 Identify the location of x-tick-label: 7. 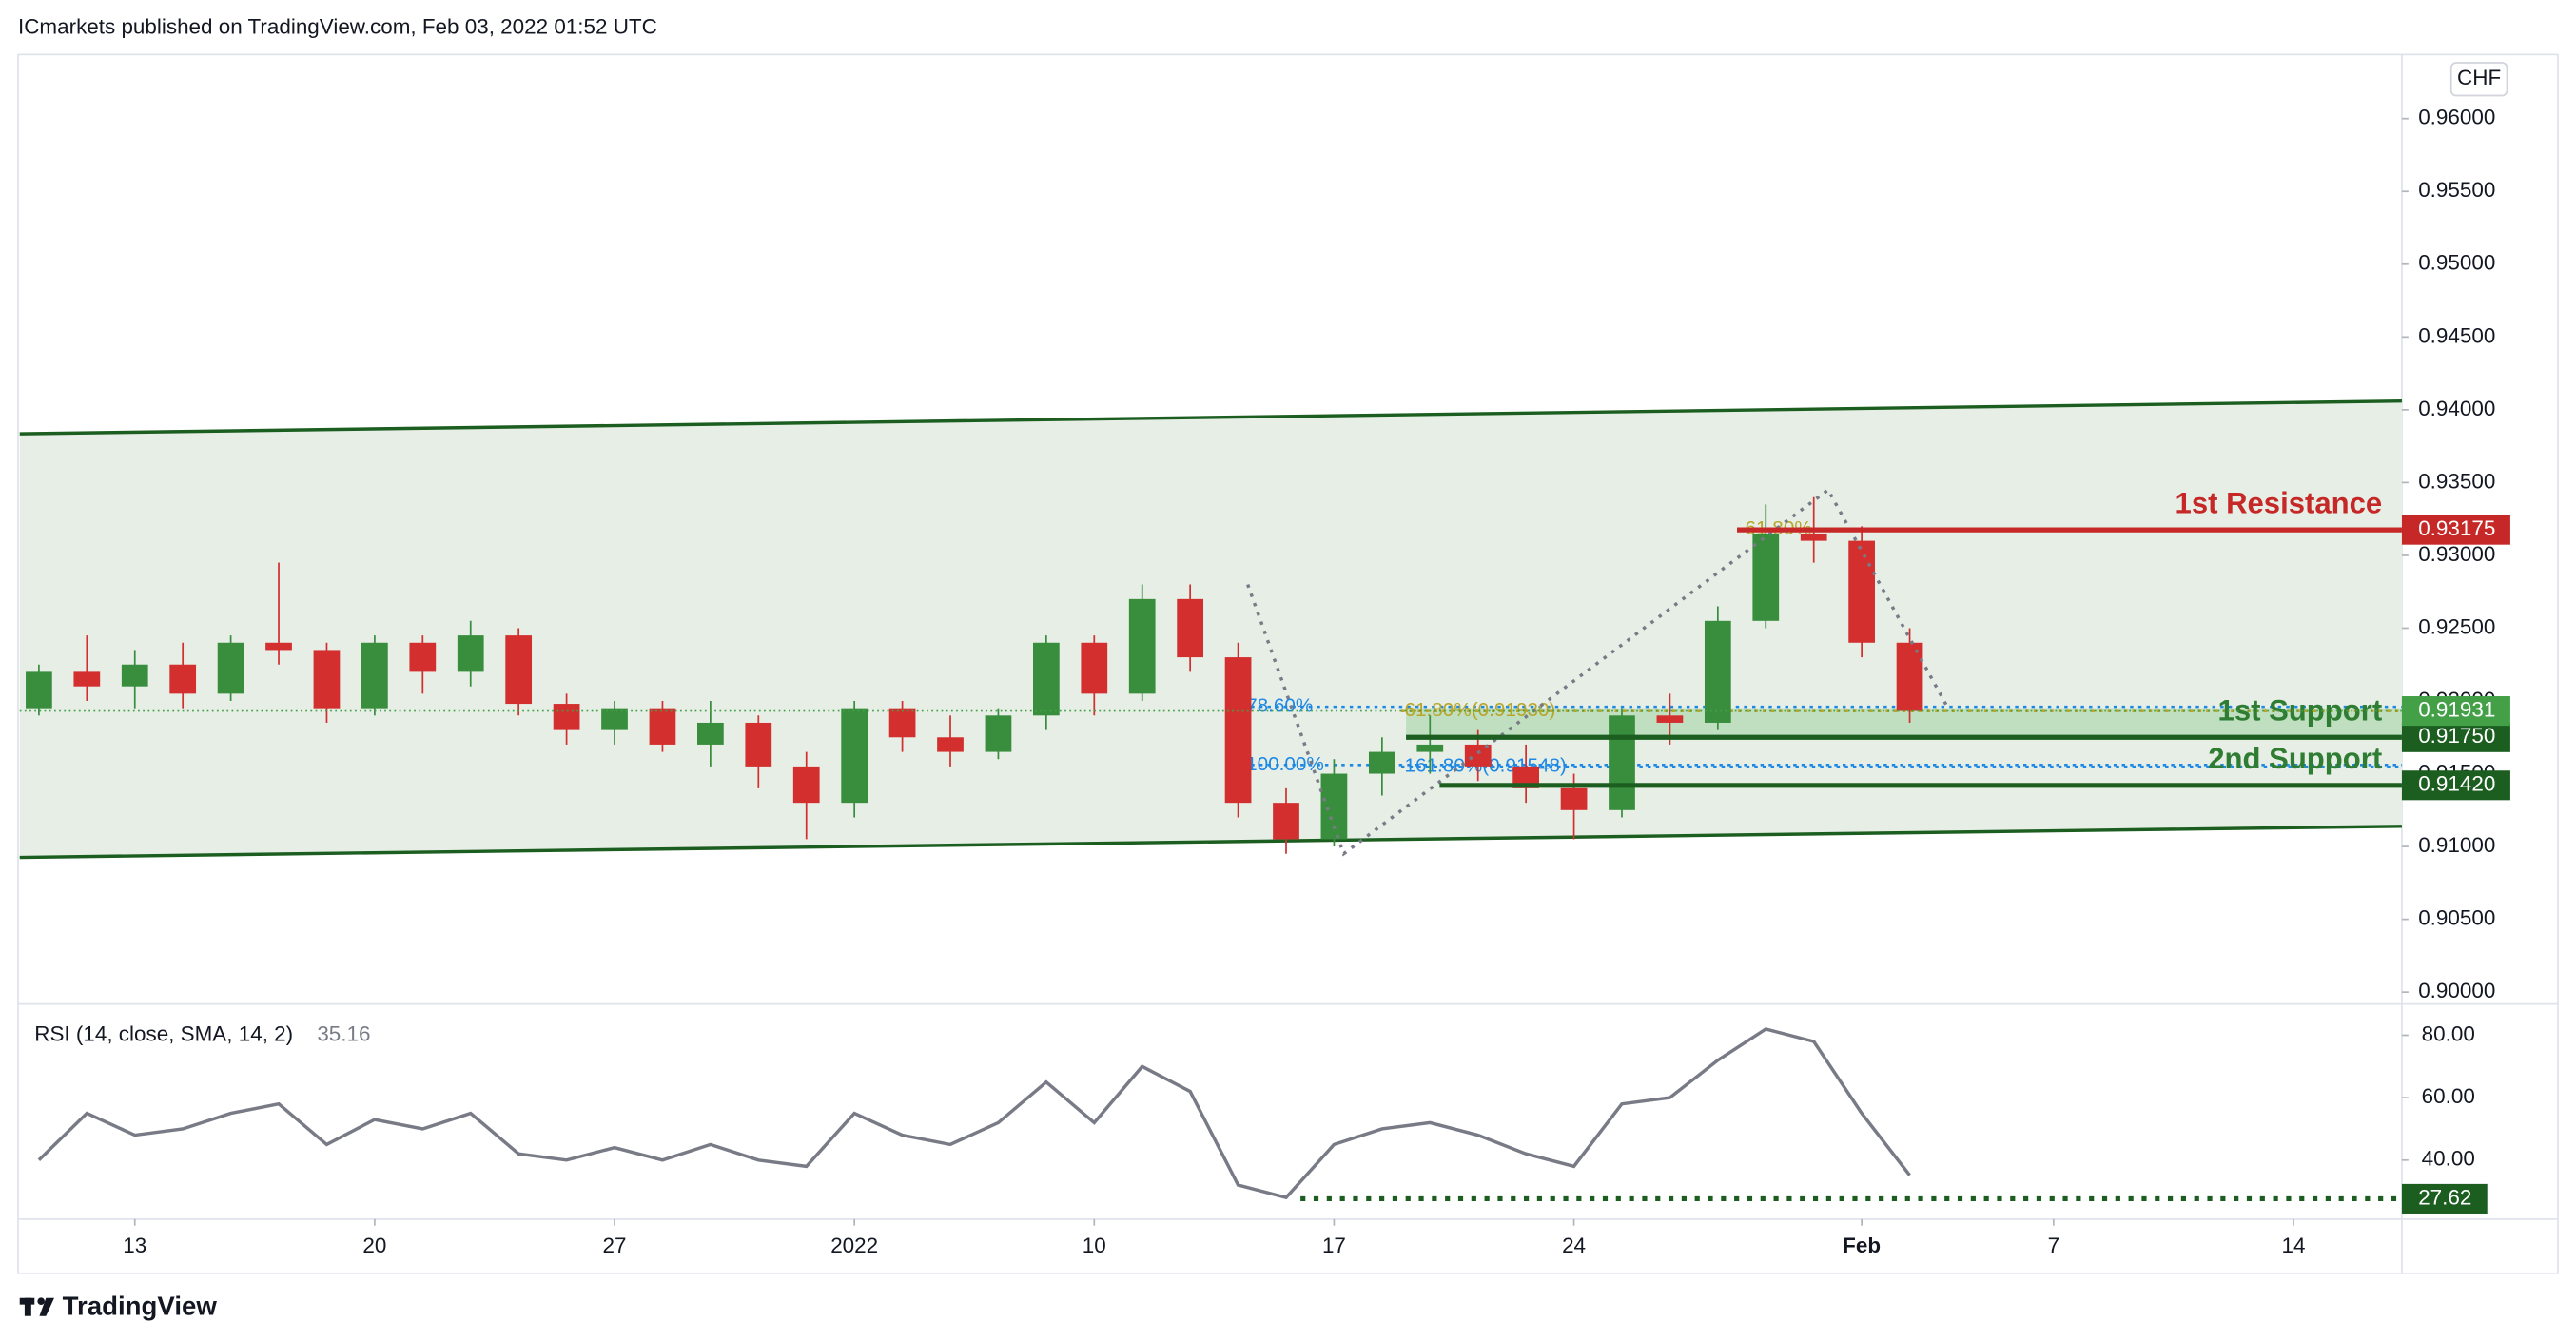
(2053, 1246).